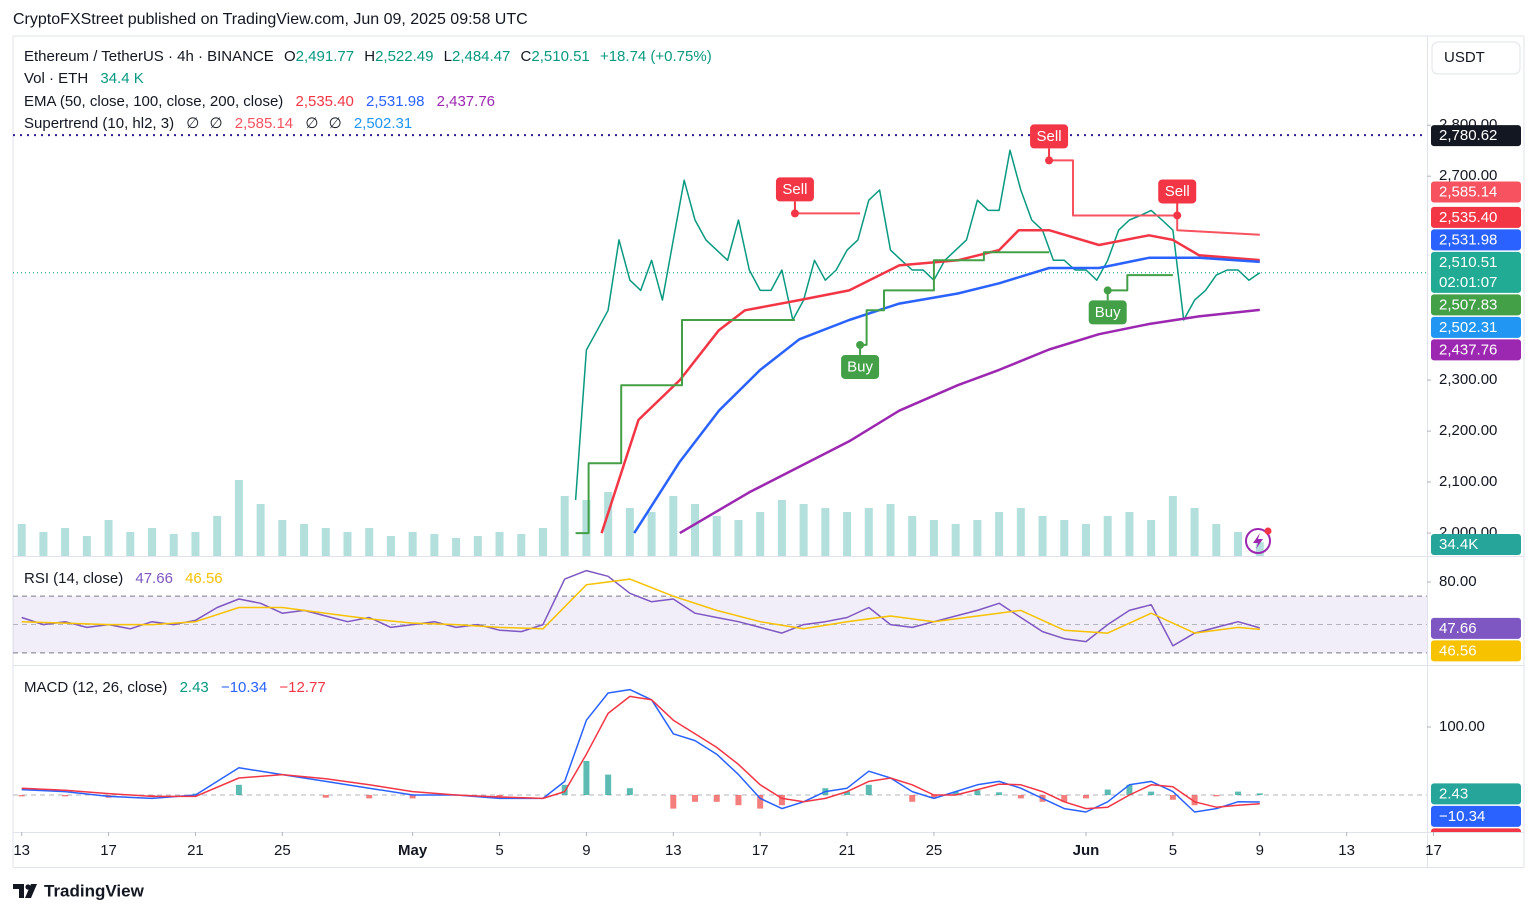 The width and height of the screenshot is (1536, 914). Describe the element at coordinates (1458, 650) in the screenshot. I see `price-badge-label: 46.56` at that location.